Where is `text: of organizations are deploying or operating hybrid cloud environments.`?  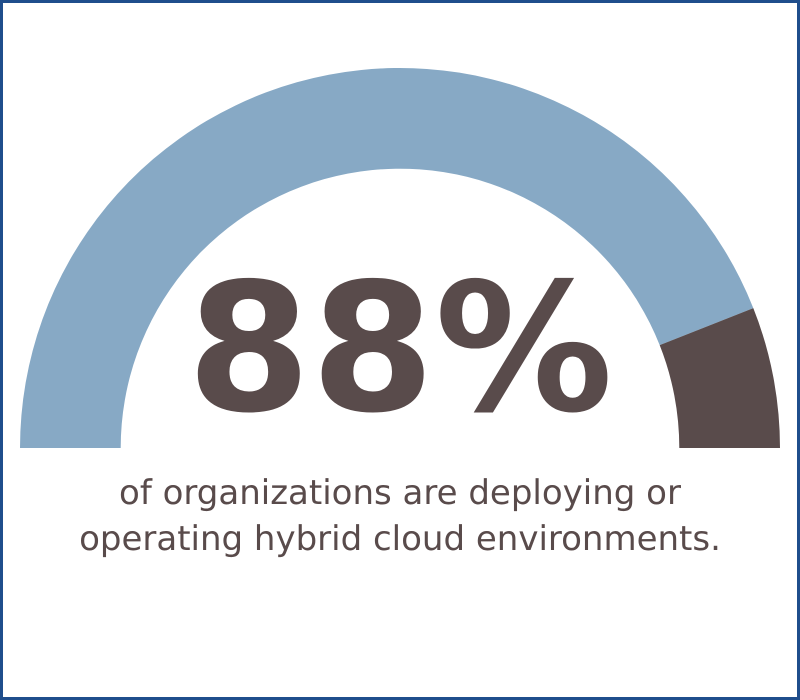
text: of organizations are deploying or operating hybrid cloud environments. is located at coordinates (400, 516).